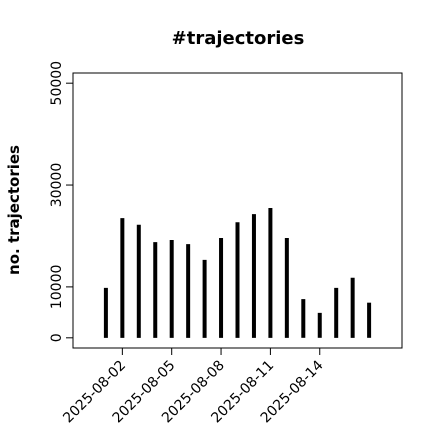 The height and width of the screenshot is (440, 440). Describe the element at coordinates (57, 287) in the screenshot. I see `y-tick-label: 10000` at that location.